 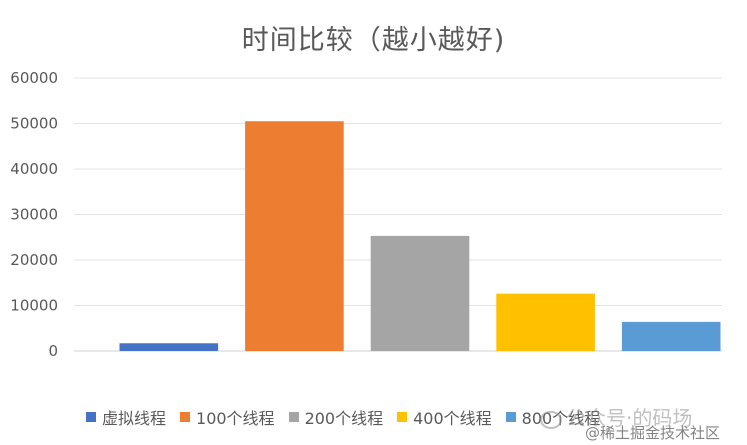 I want to click on legend-item: 100个线程, so click(x=227, y=417).